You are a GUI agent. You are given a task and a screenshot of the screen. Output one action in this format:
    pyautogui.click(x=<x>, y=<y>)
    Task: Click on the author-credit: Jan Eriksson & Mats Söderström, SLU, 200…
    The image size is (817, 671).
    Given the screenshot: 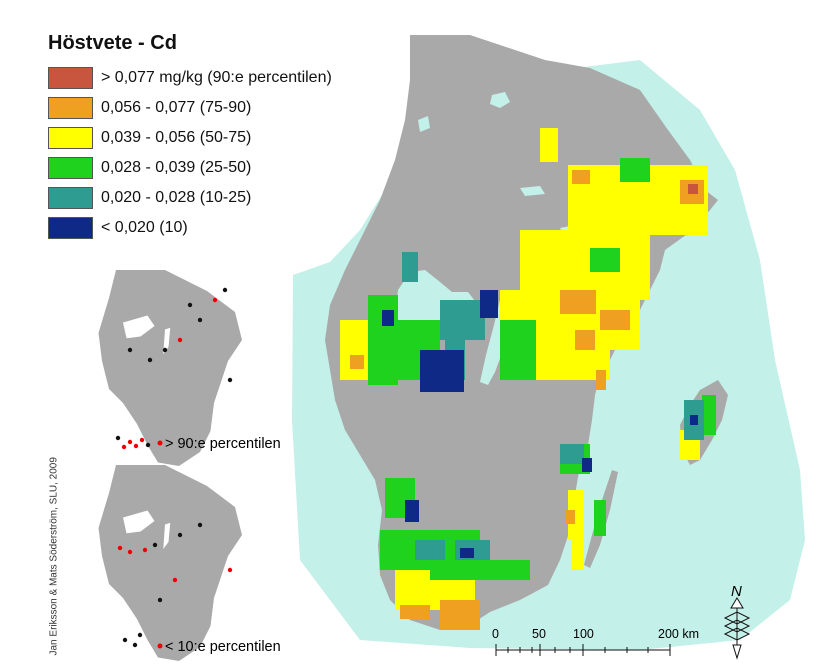 What is the action you would take?
    pyautogui.click(x=54, y=556)
    